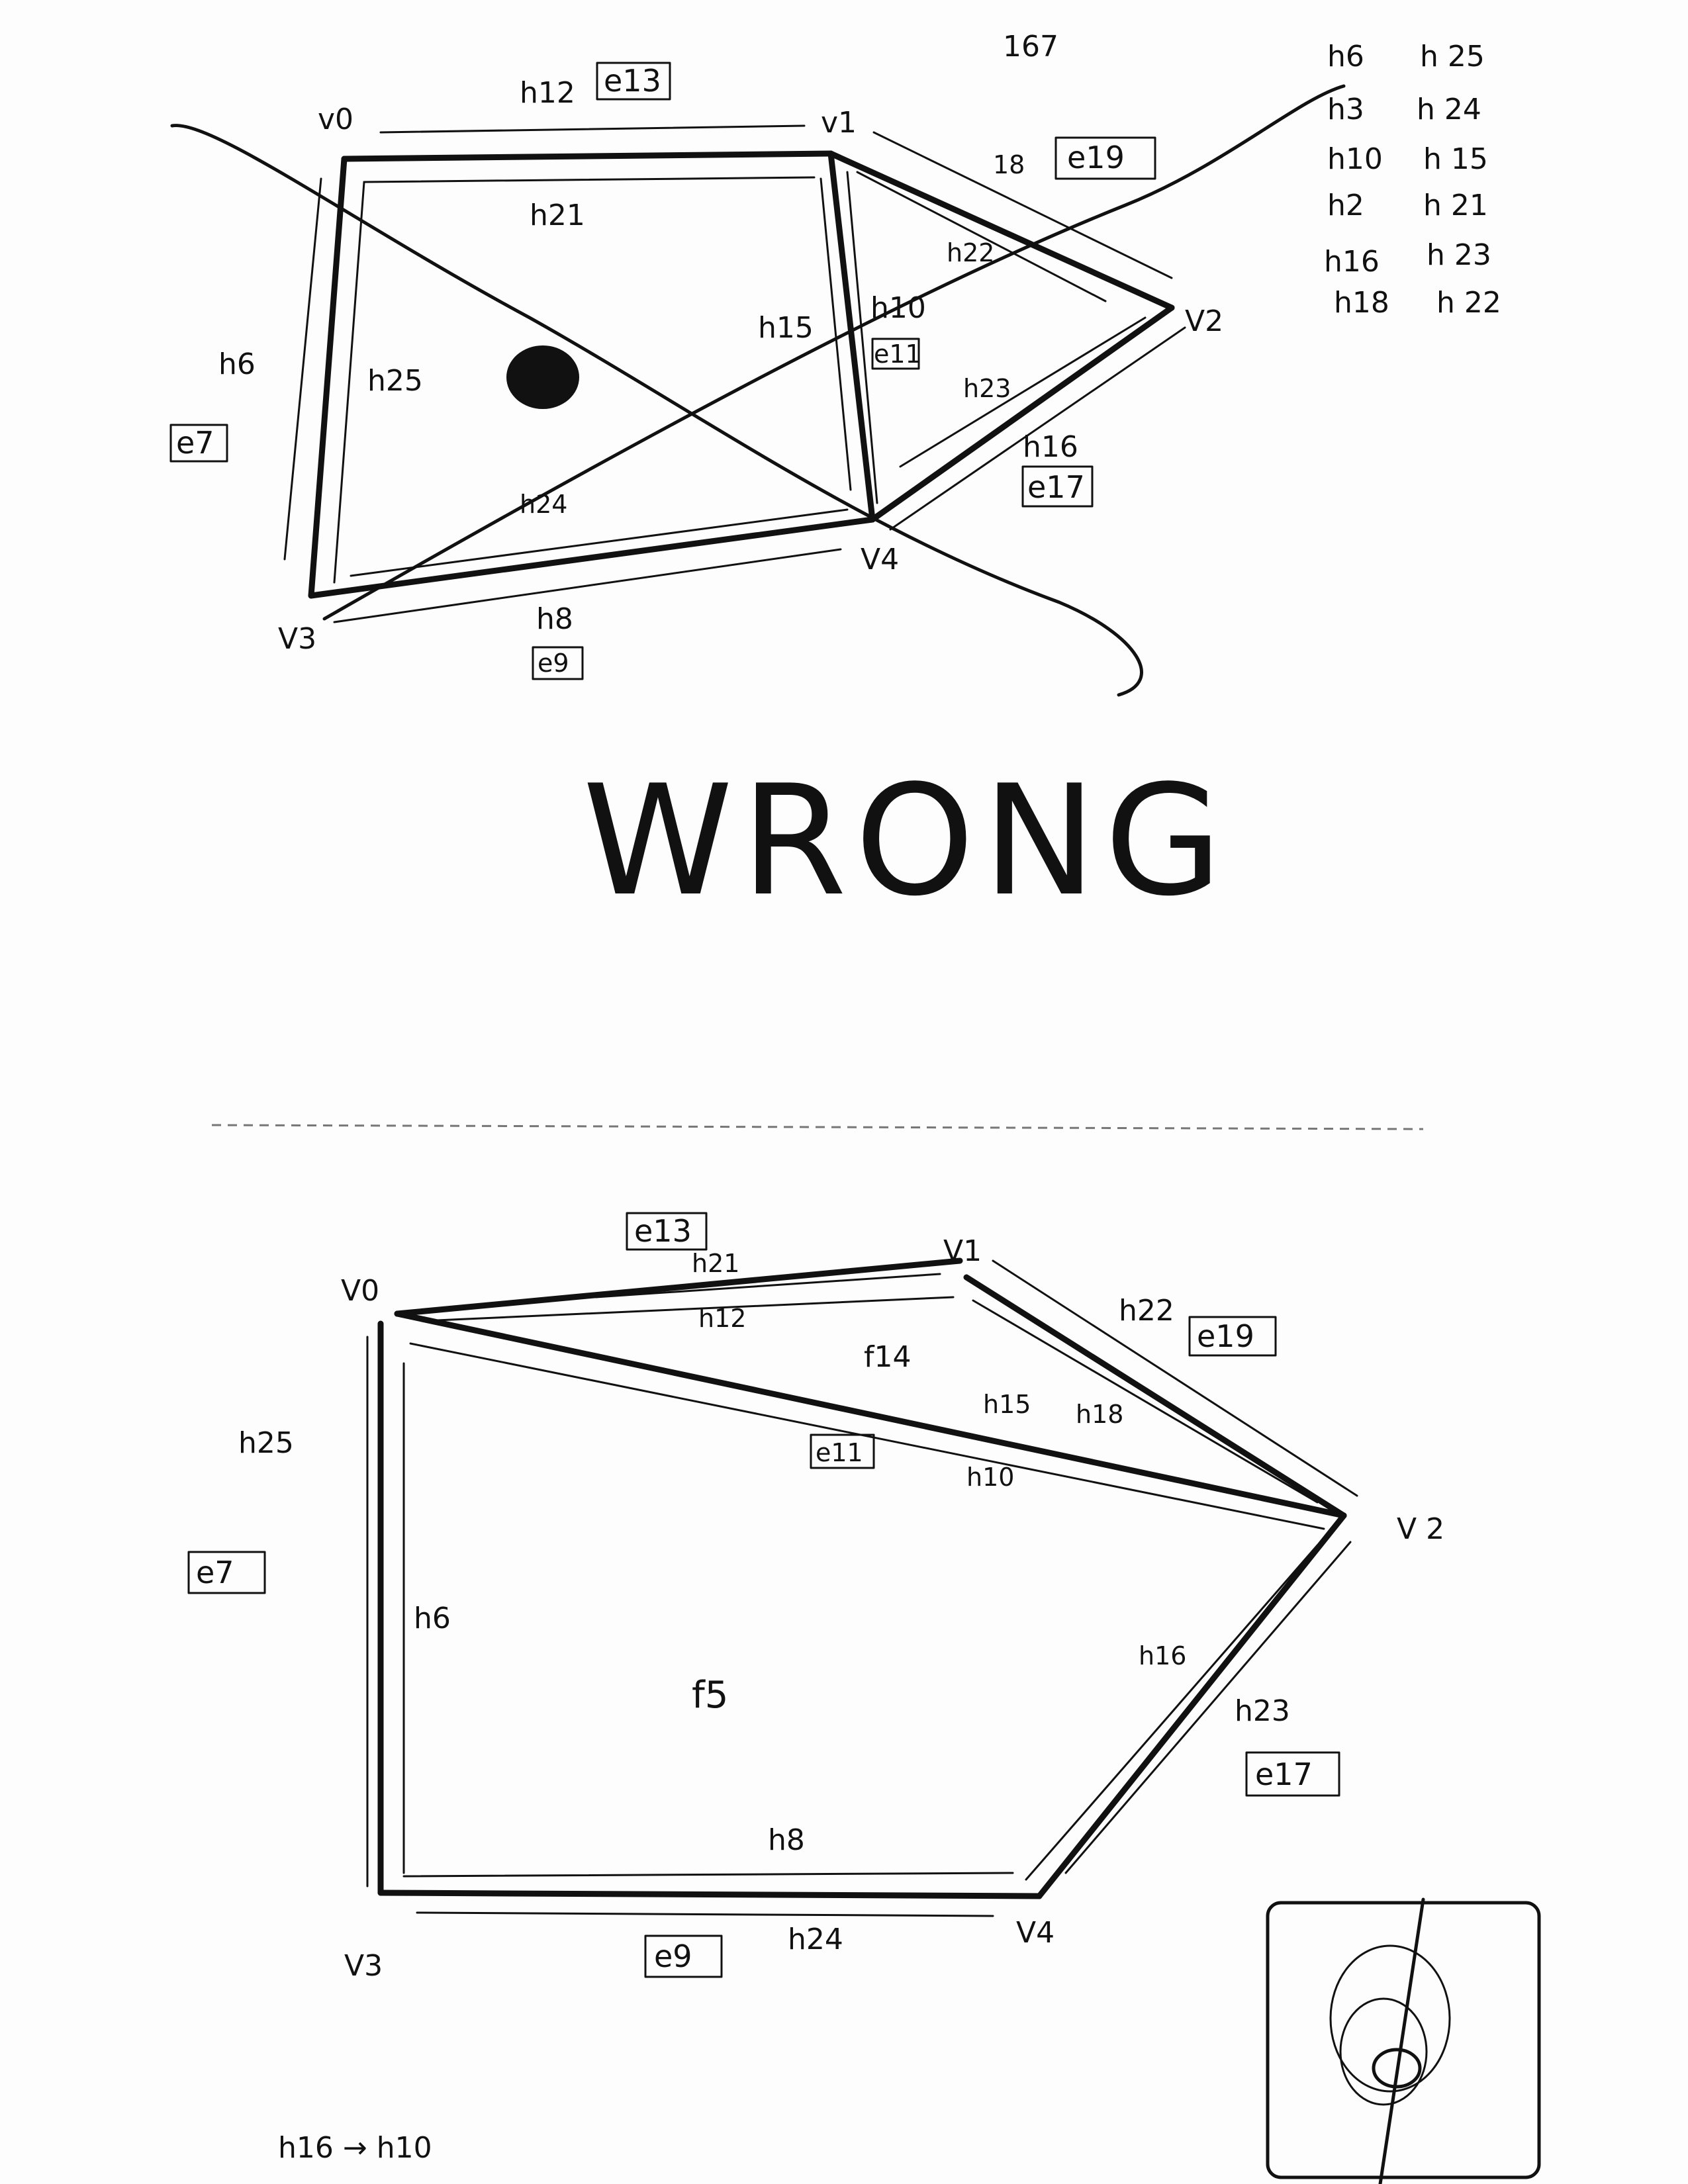 This screenshot has height=2184, width=1688. What do you see at coordinates (328, 377) in the screenshot?
I see `top-edge-v3-v0` at bounding box center [328, 377].